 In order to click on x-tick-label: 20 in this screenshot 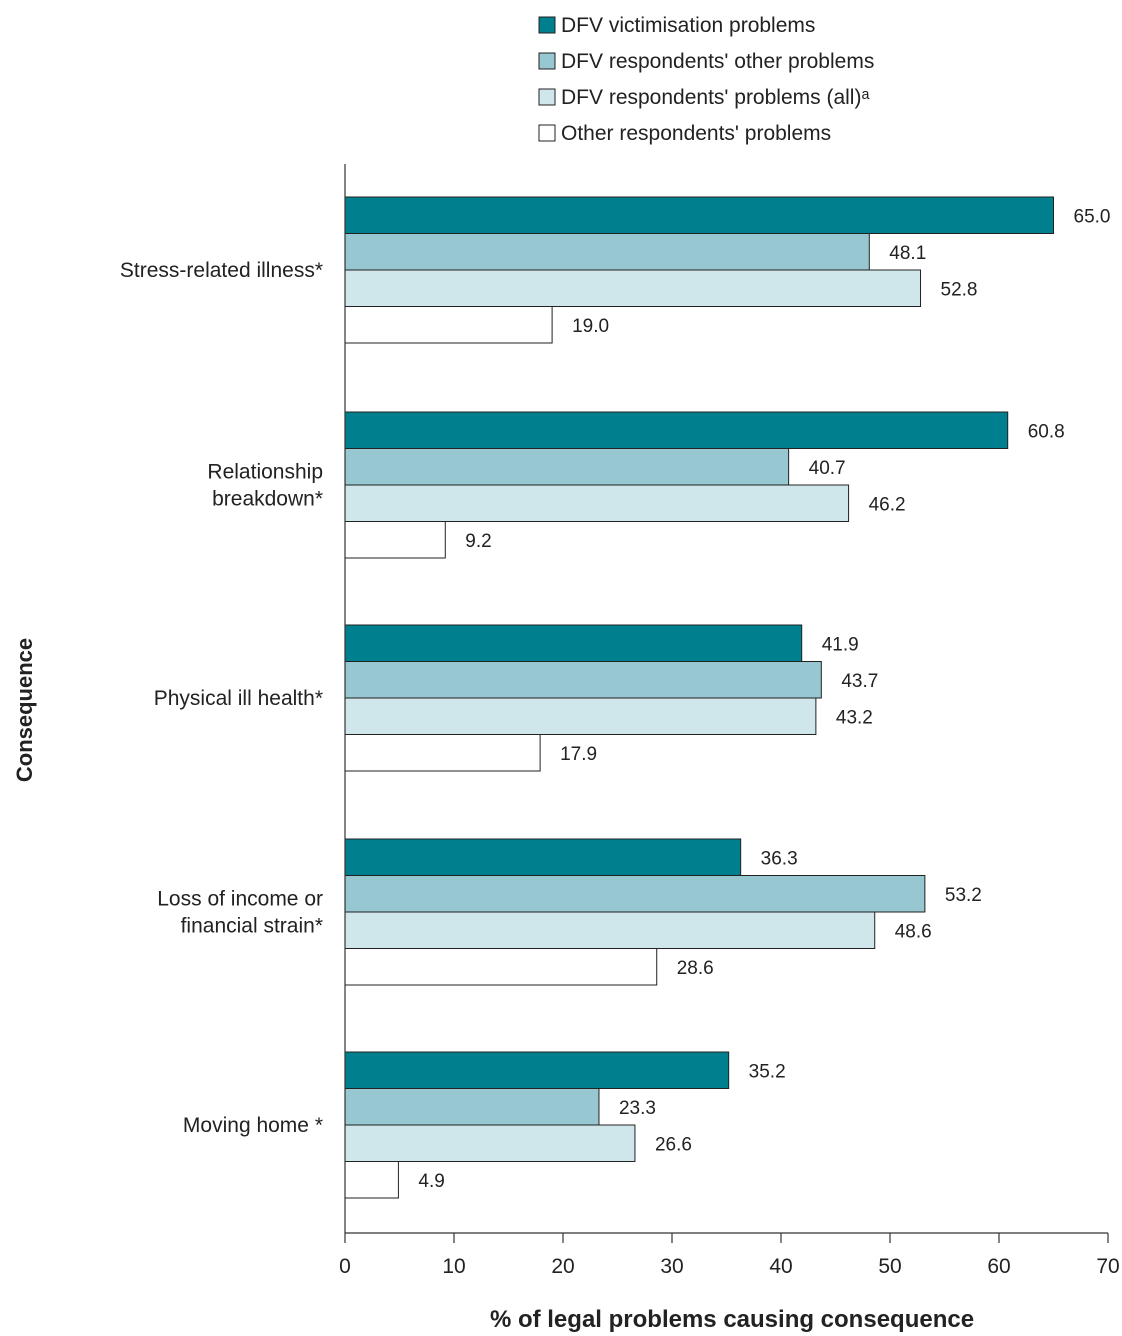, I will do `click(562, 1266)`.